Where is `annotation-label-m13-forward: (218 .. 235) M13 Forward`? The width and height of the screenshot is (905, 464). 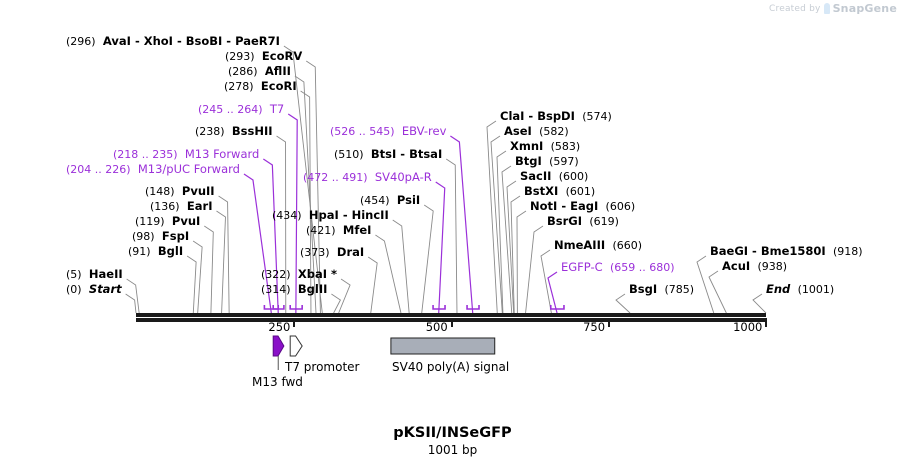
annotation-label-m13-forward: (218 .. 235) M13 Forward is located at coordinates (186, 155).